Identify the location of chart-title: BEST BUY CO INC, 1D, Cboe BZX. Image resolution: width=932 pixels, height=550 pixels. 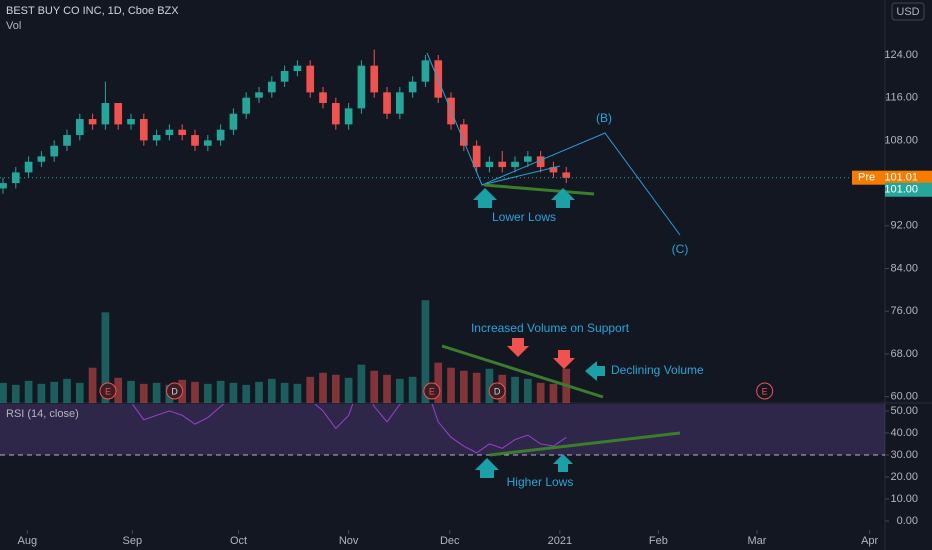
(92, 11).